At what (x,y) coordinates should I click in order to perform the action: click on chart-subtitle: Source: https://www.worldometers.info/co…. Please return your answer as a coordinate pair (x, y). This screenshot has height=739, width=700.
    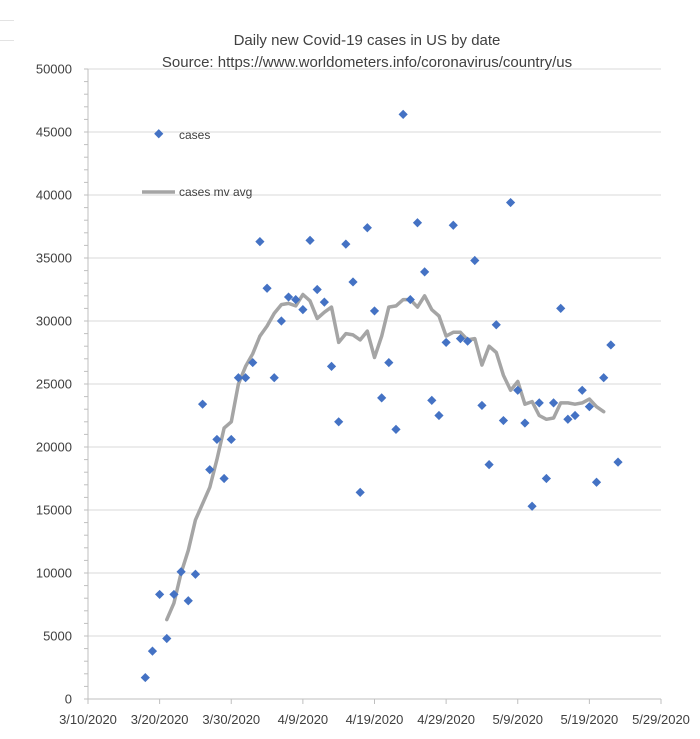
    Looking at the image, I should click on (367, 62).